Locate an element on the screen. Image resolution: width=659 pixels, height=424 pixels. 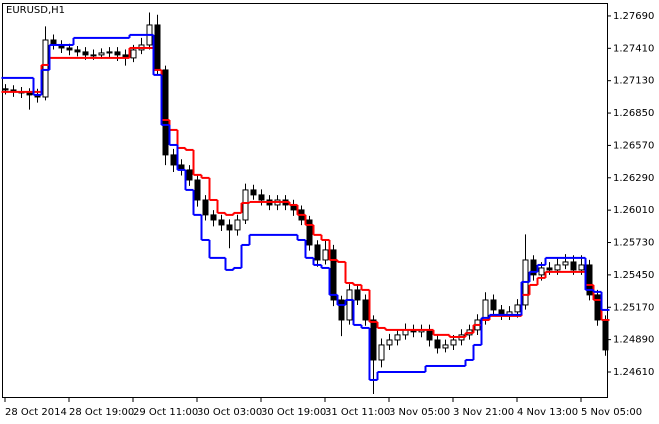
y-tick-label: 1.27410 is located at coordinates (633, 48).